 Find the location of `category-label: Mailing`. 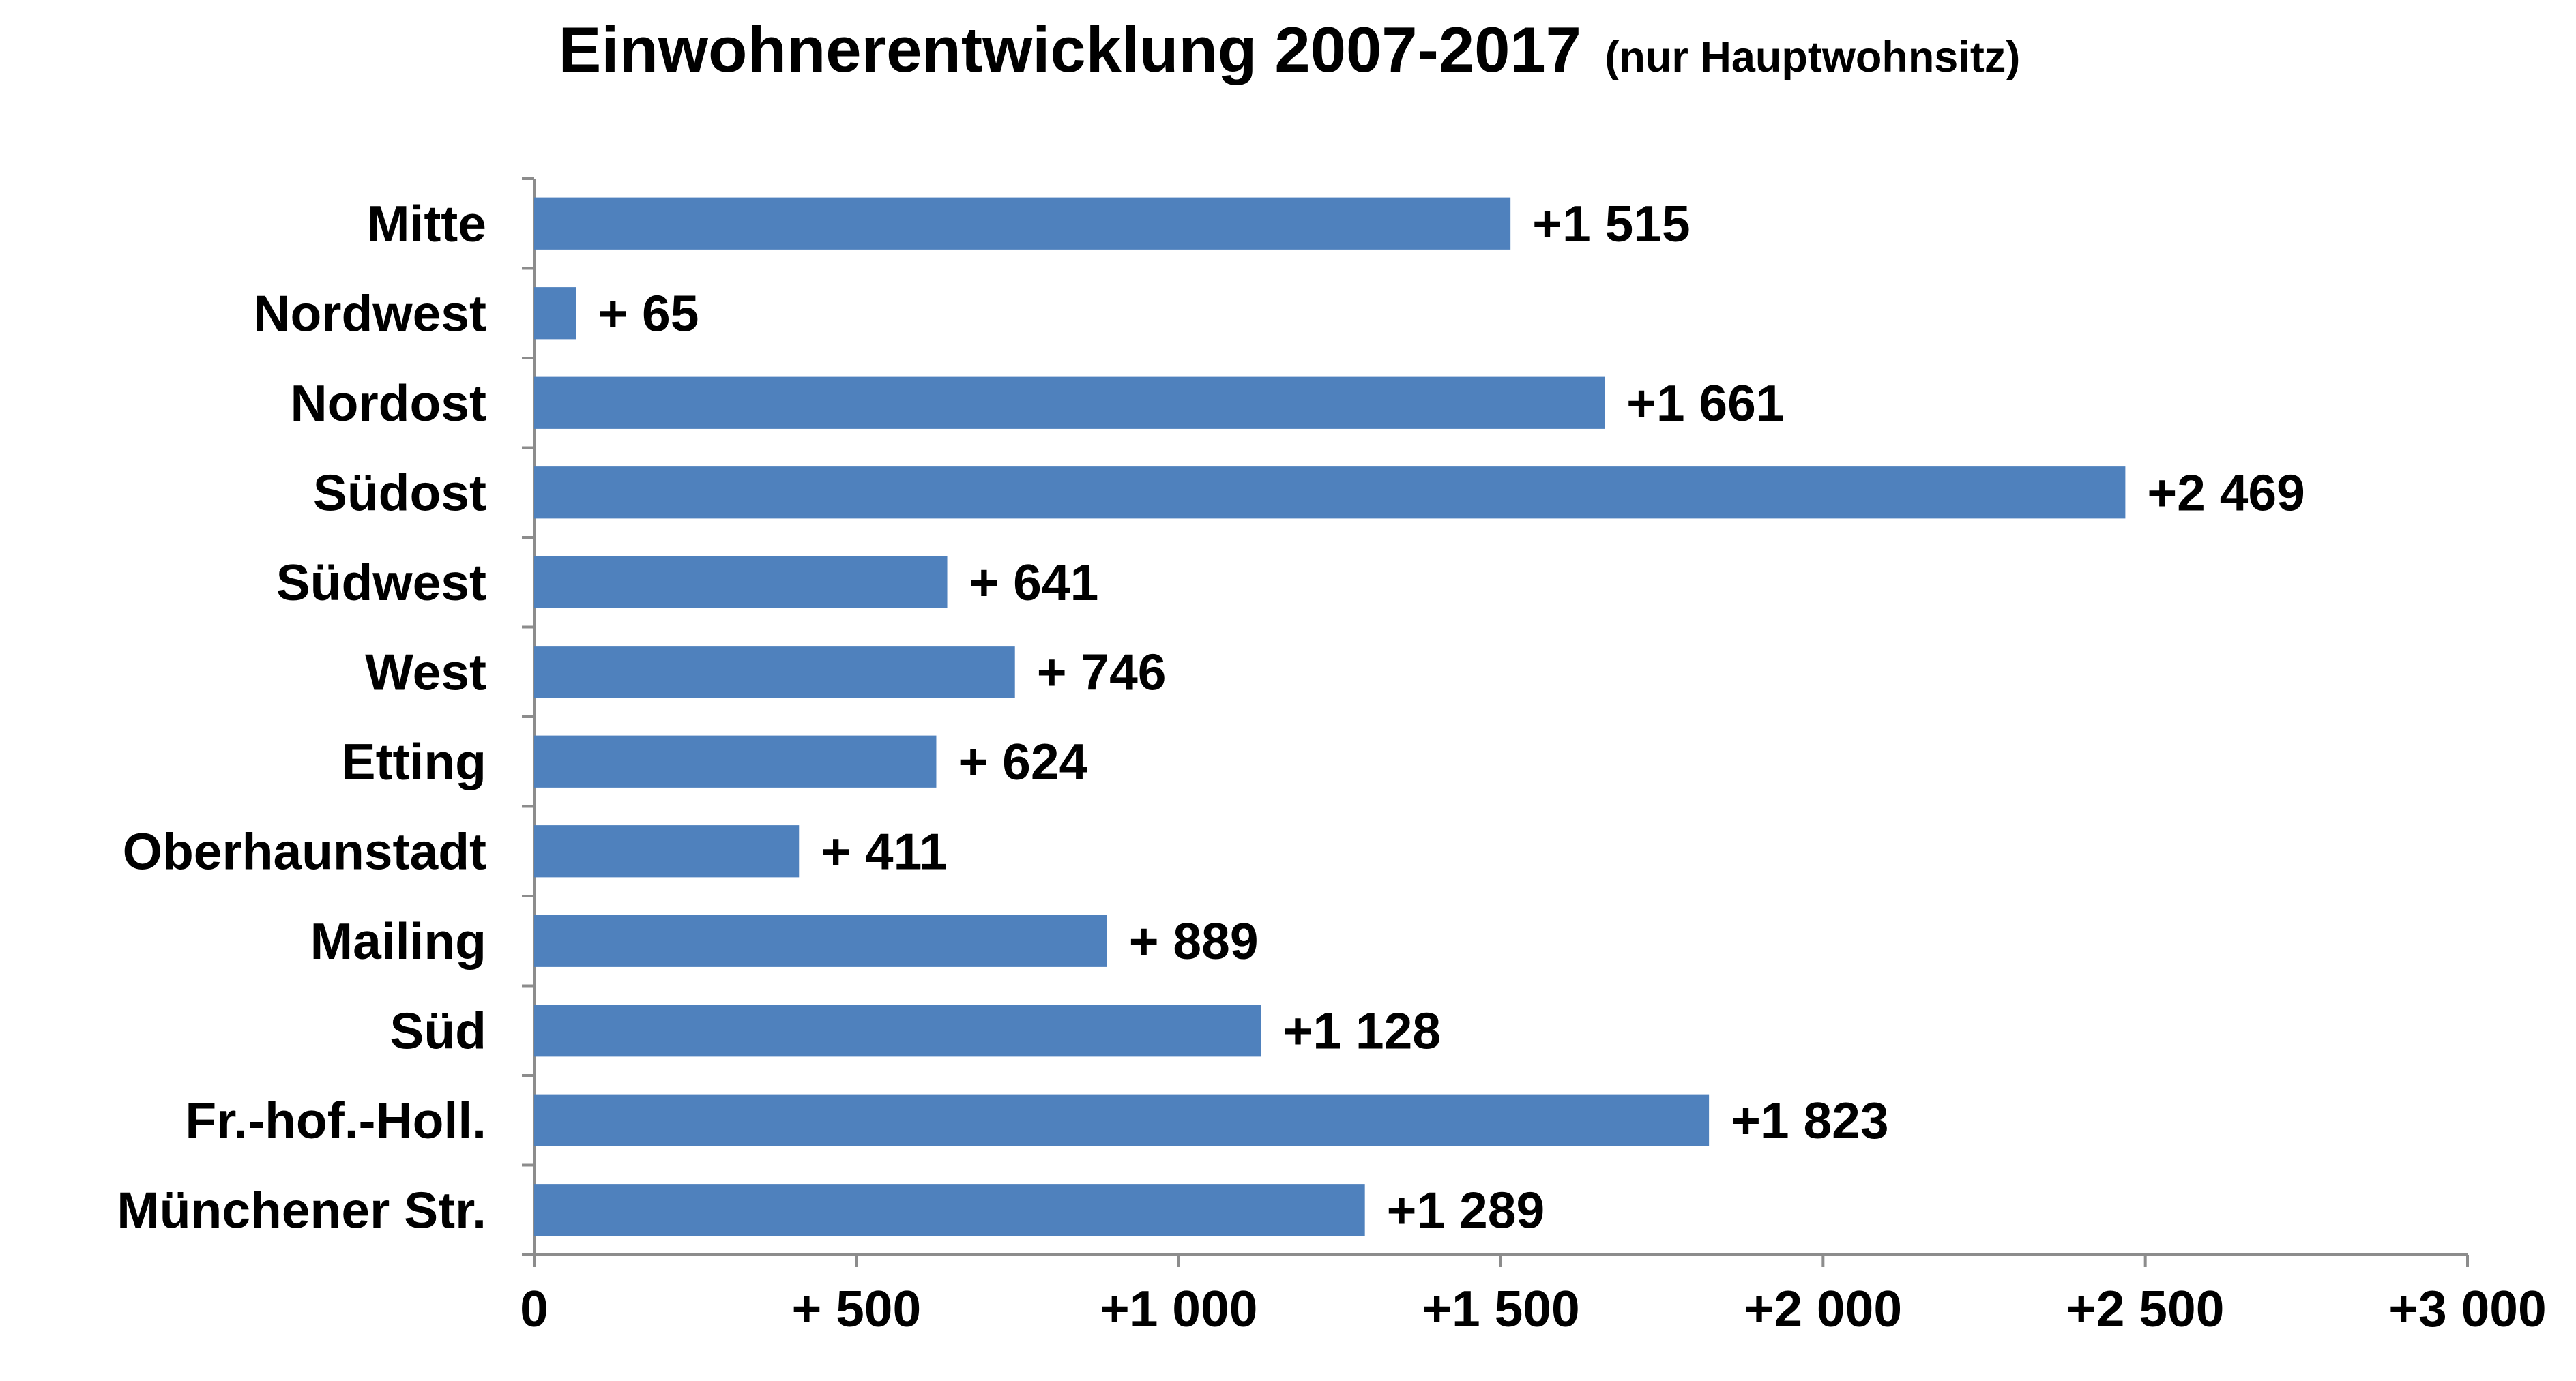

category-label: Mailing is located at coordinates (398, 941).